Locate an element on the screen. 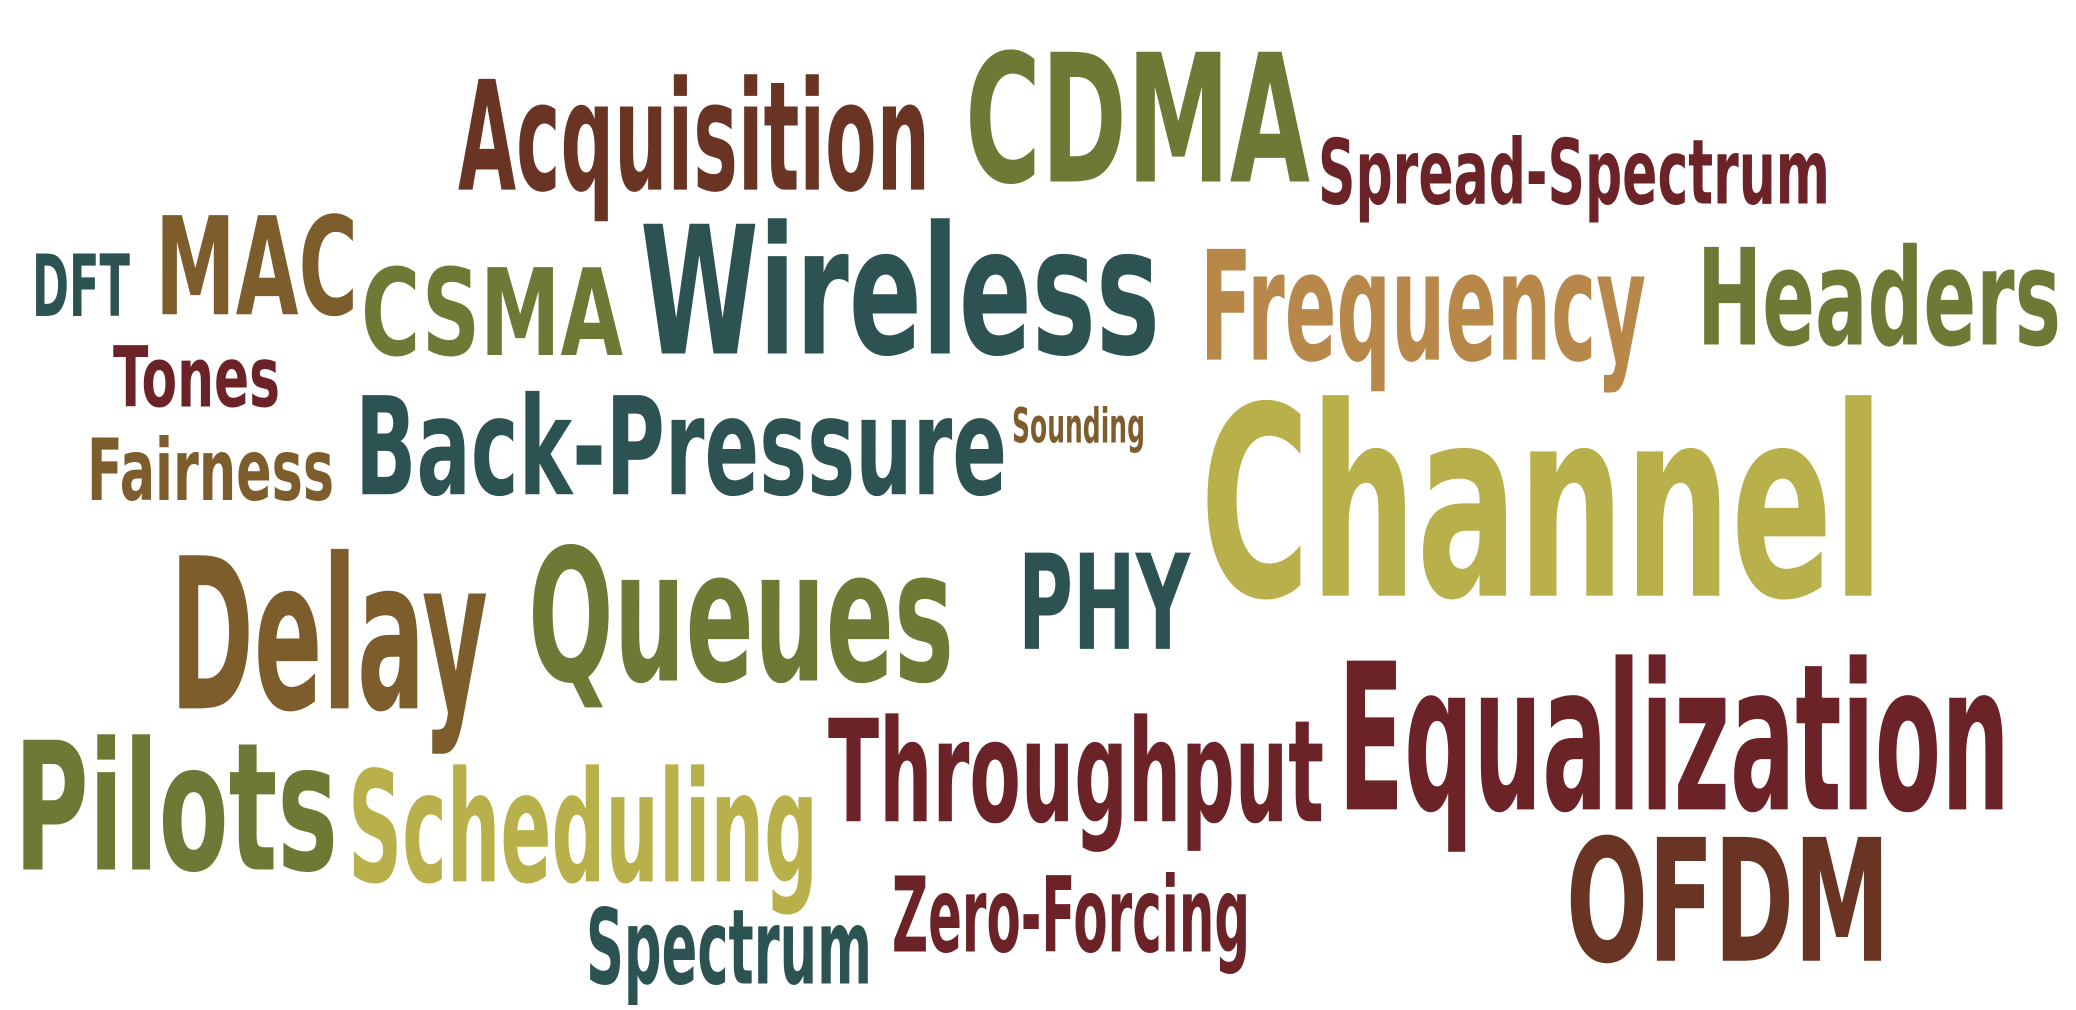 This screenshot has height=1010, width=2076. word-back-pressure: Back-Pressure is located at coordinates (681, 447).